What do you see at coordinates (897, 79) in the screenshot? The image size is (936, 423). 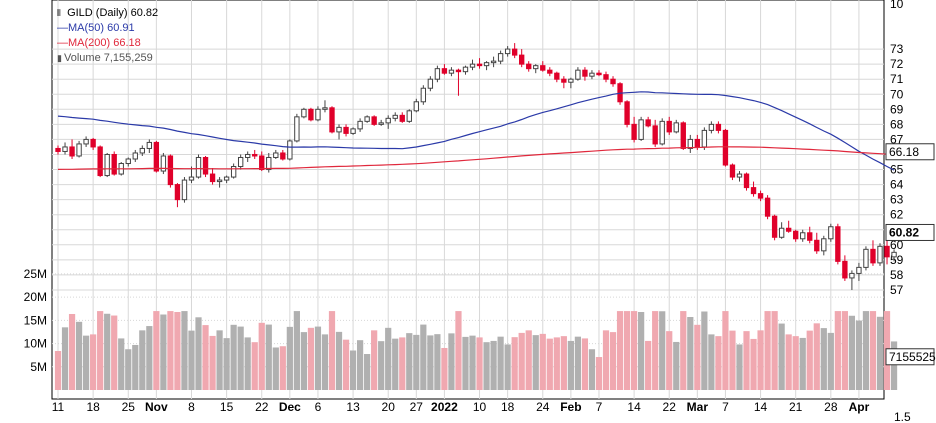 I see `price-tick-label: 71` at bounding box center [897, 79].